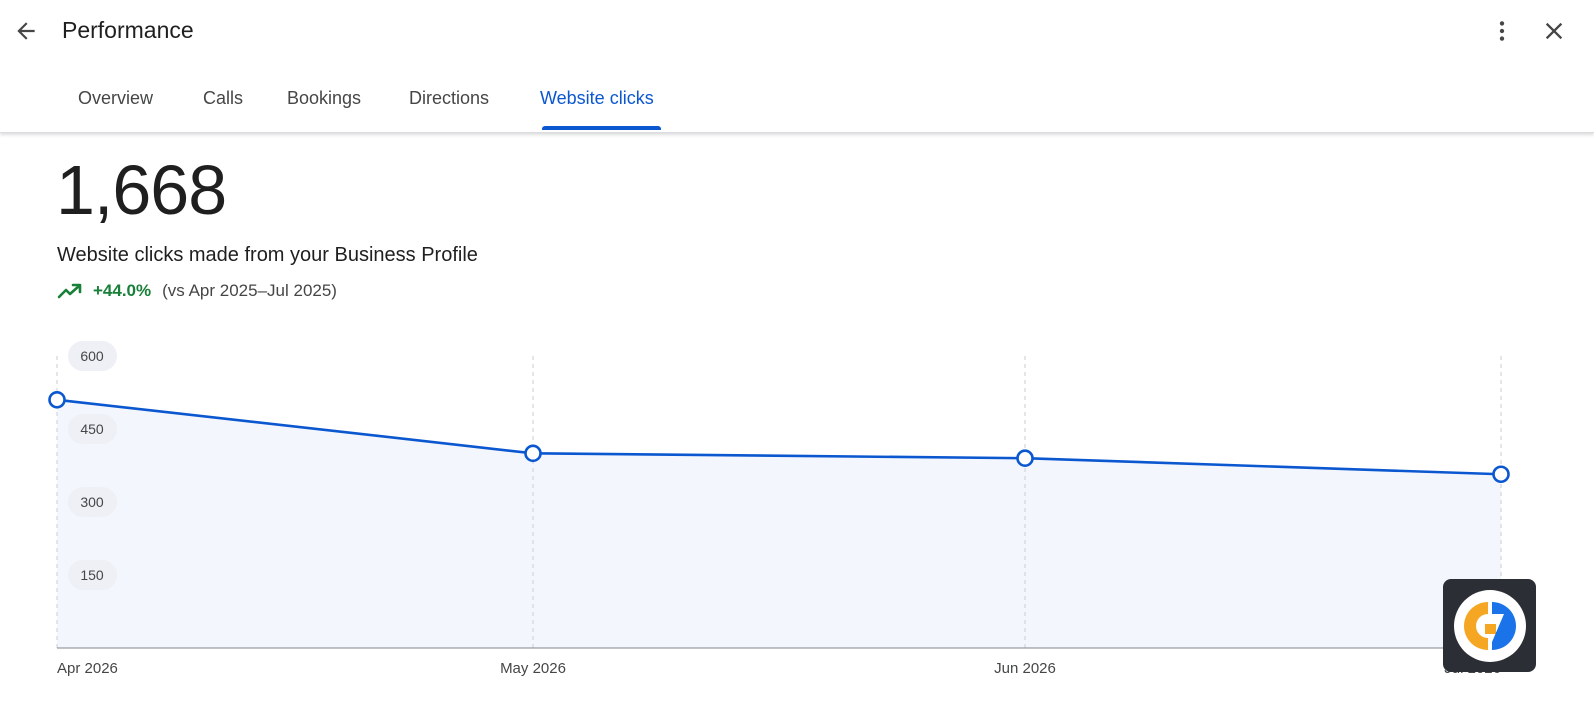  Describe the element at coordinates (223, 98) in the screenshot. I see `tab-calls: Calls` at that location.